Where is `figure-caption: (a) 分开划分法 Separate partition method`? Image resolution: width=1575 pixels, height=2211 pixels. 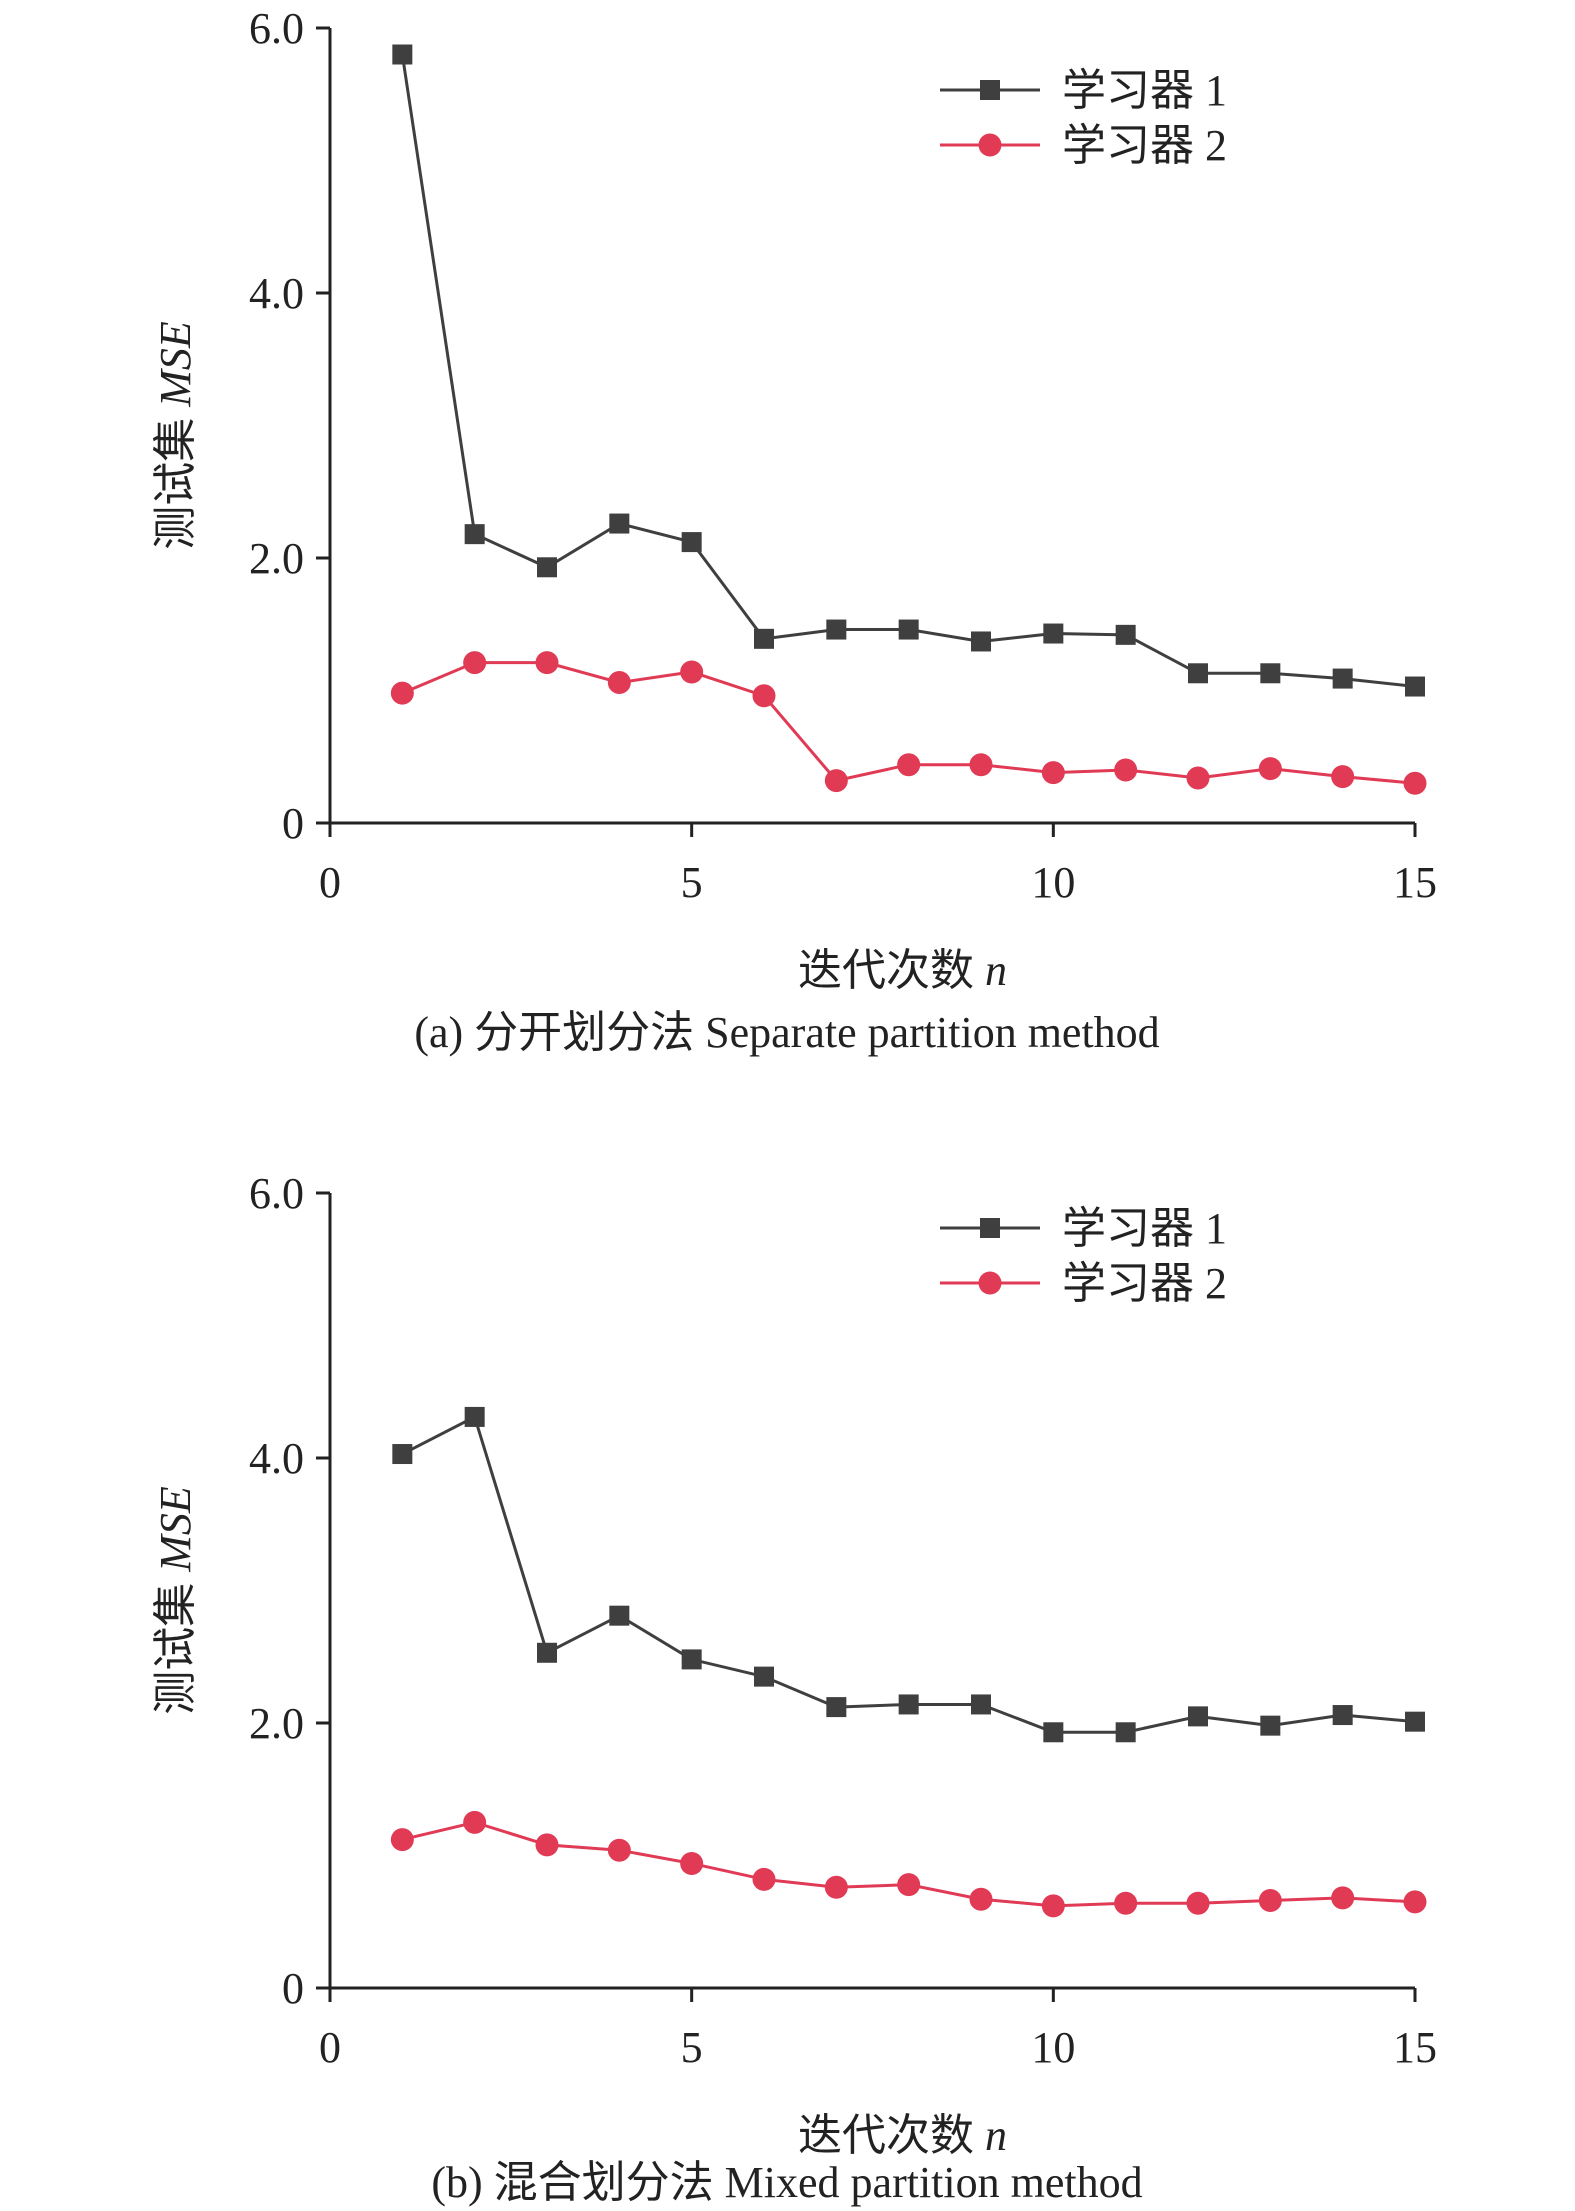 figure-caption: (a) 分开划分法 Separate partition method is located at coordinates (786, 1032).